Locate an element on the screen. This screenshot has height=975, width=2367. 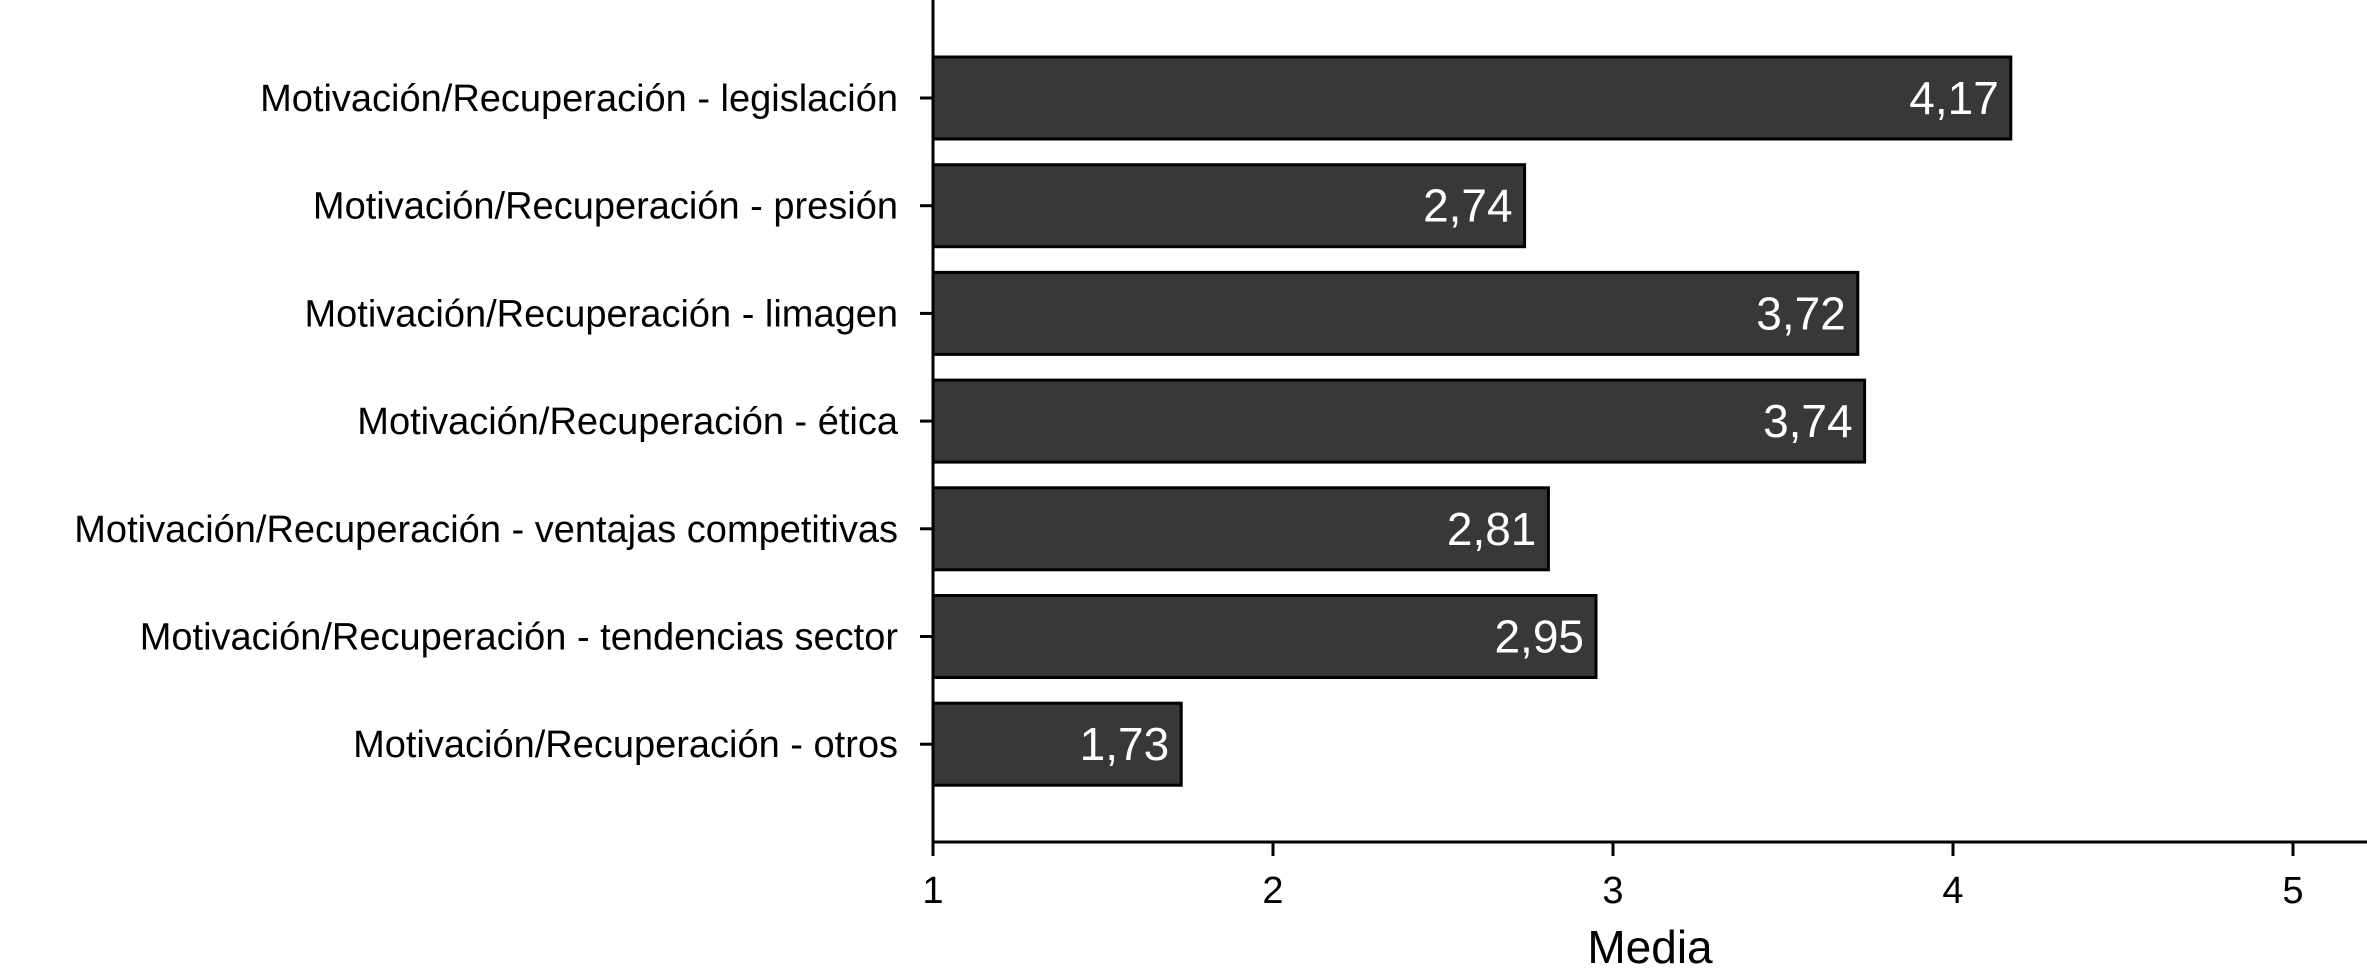
category-label: Motivación/Recuperación - presión is located at coordinates (605, 207).